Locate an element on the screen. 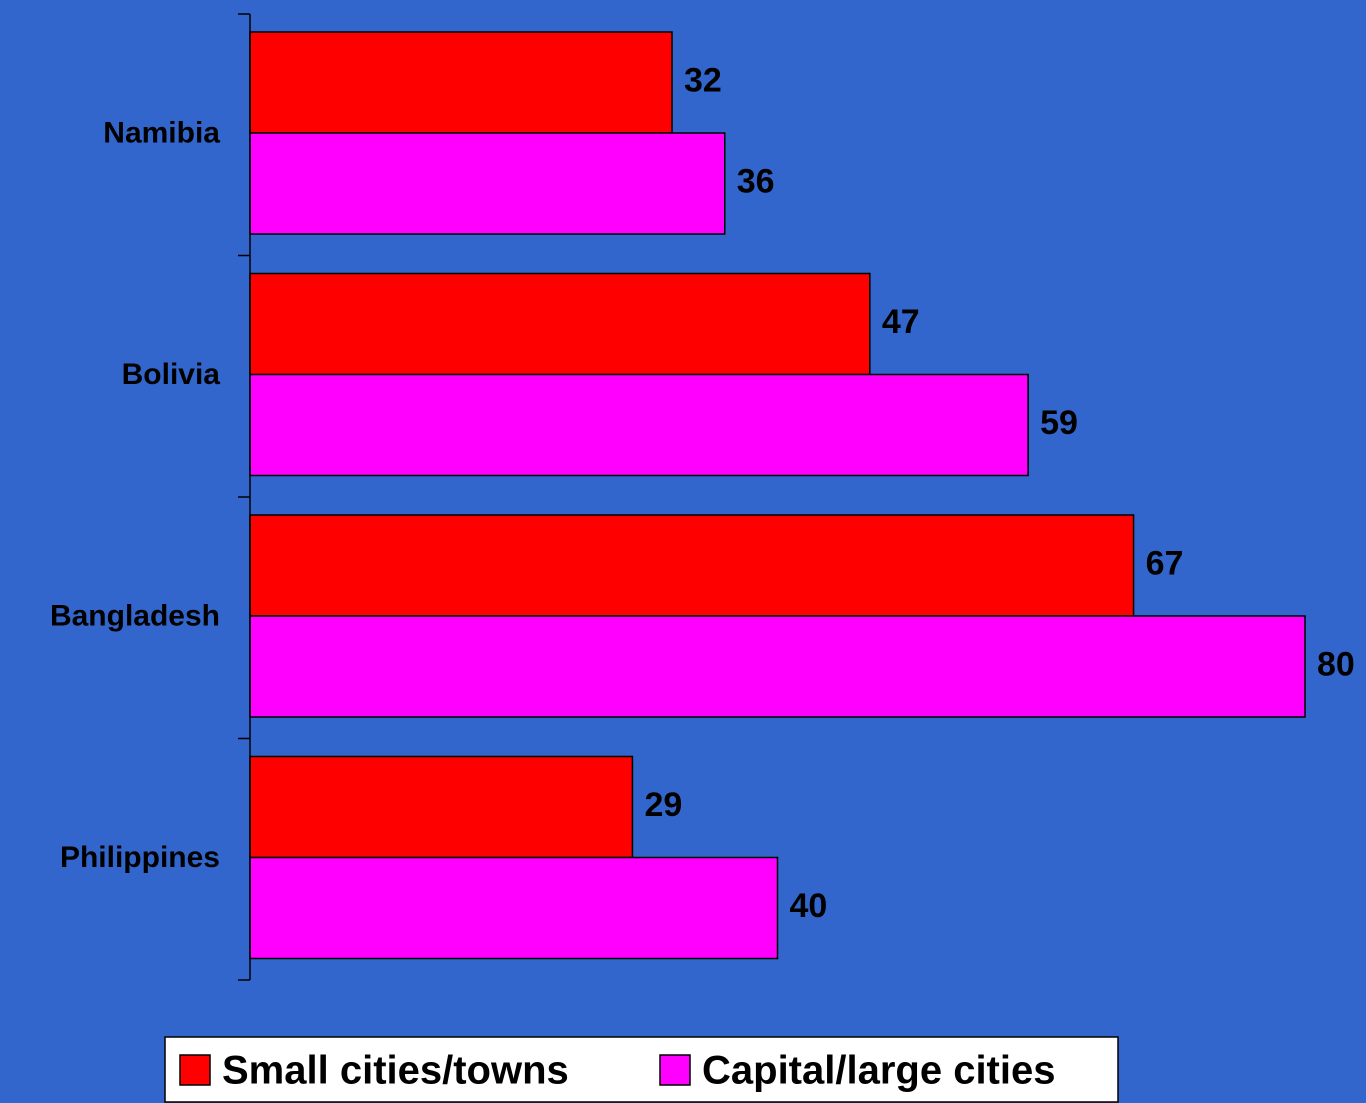 The image size is (1366, 1103). data-label: 59 is located at coordinates (1059, 423).